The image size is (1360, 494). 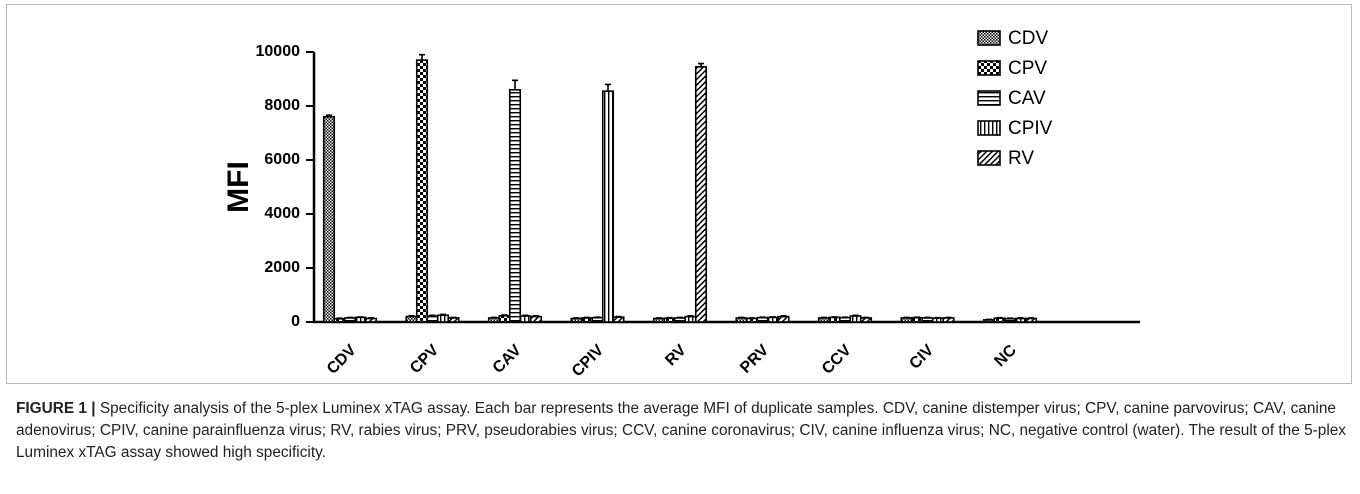 I want to click on y-tick-label: 4000, so click(x=282, y=213).